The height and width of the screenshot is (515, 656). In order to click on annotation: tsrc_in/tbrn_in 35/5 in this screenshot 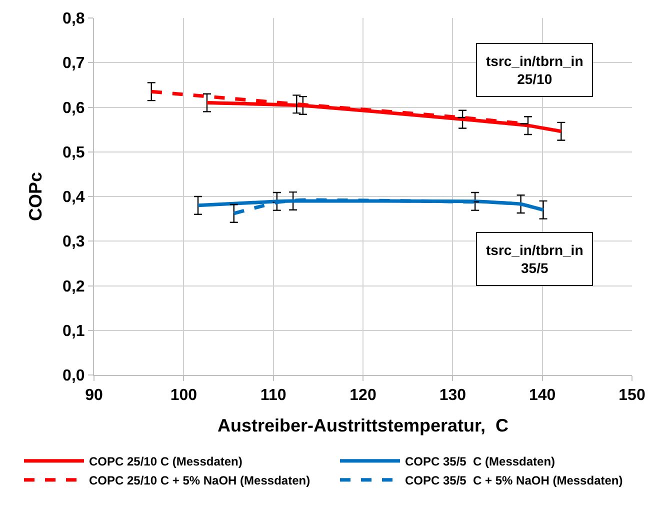, I will do `click(535, 259)`.